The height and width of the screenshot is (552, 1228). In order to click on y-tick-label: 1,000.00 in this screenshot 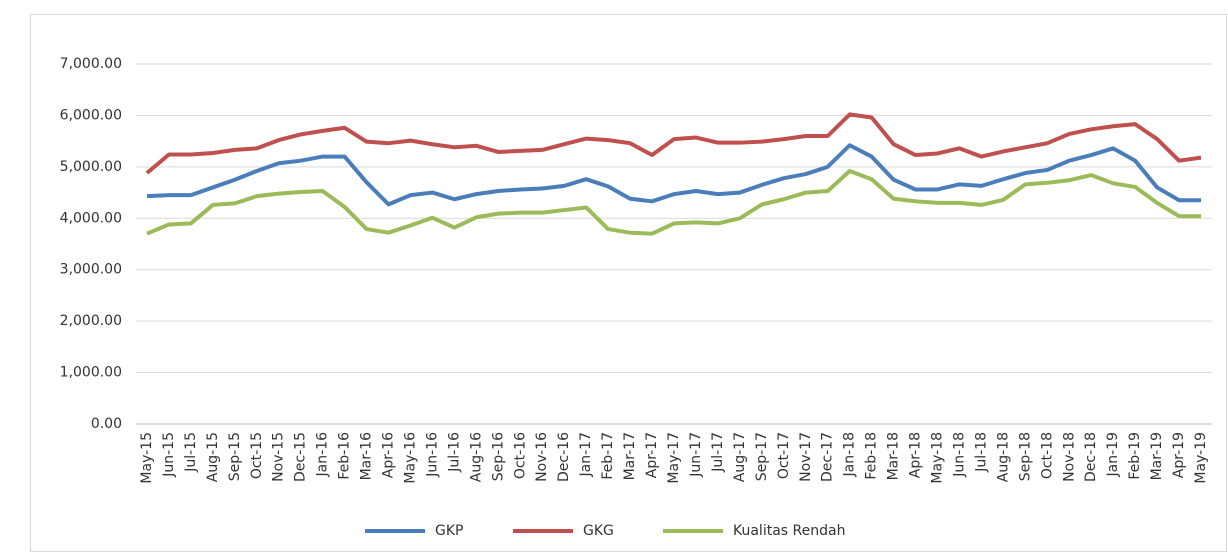, I will do `click(91, 373)`.